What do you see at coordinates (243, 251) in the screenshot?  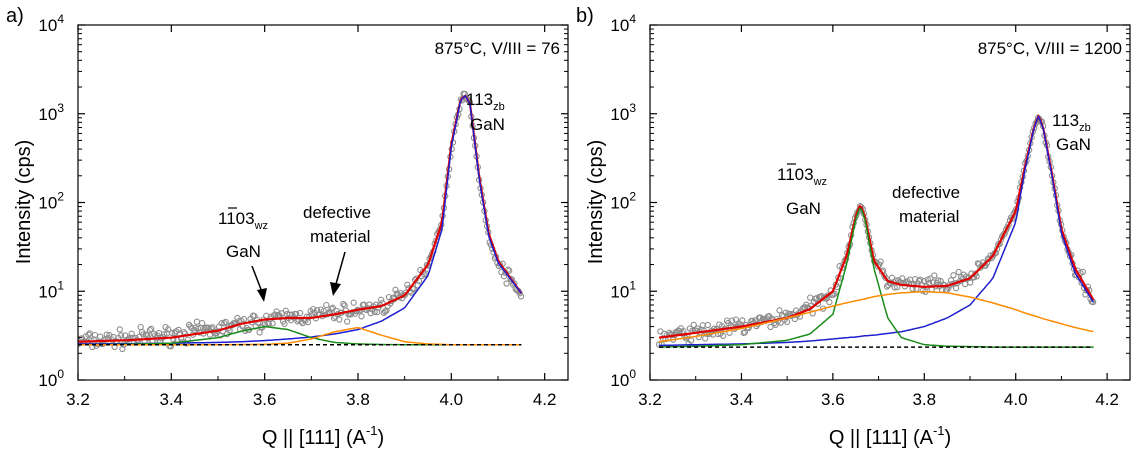 I see `panel-a-peak-wz-material: GaN` at bounding box center [243, 251].